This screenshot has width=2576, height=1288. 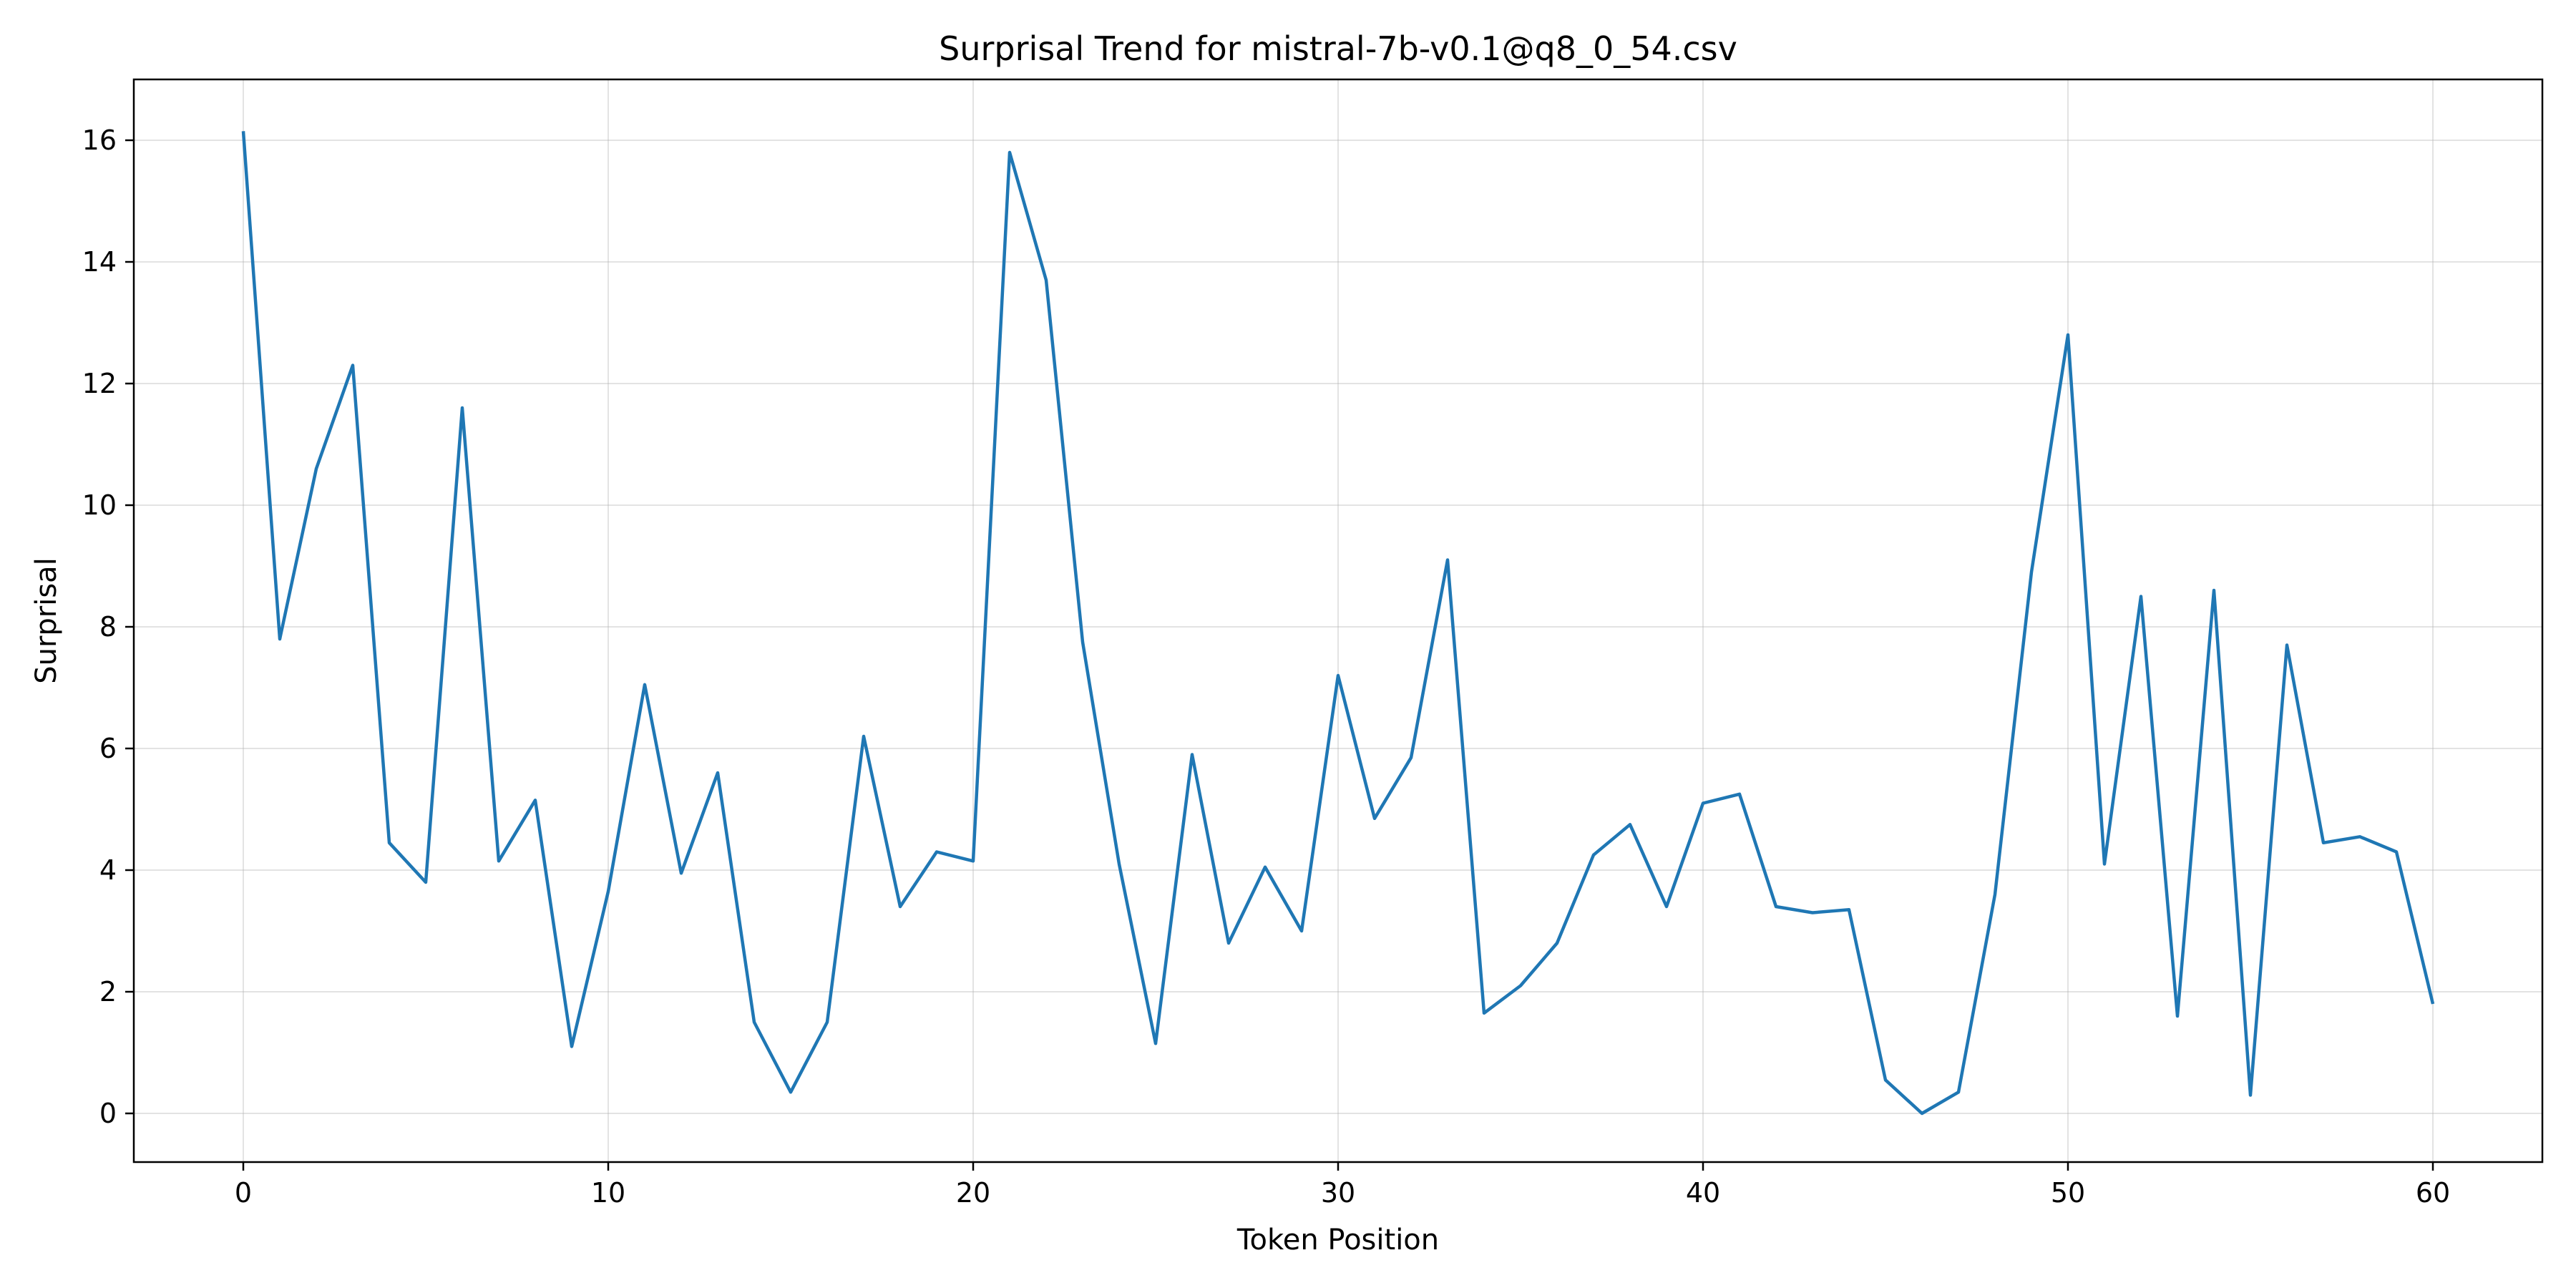 I want to click on y-tick-label: 10, so click(x=100, y=505).